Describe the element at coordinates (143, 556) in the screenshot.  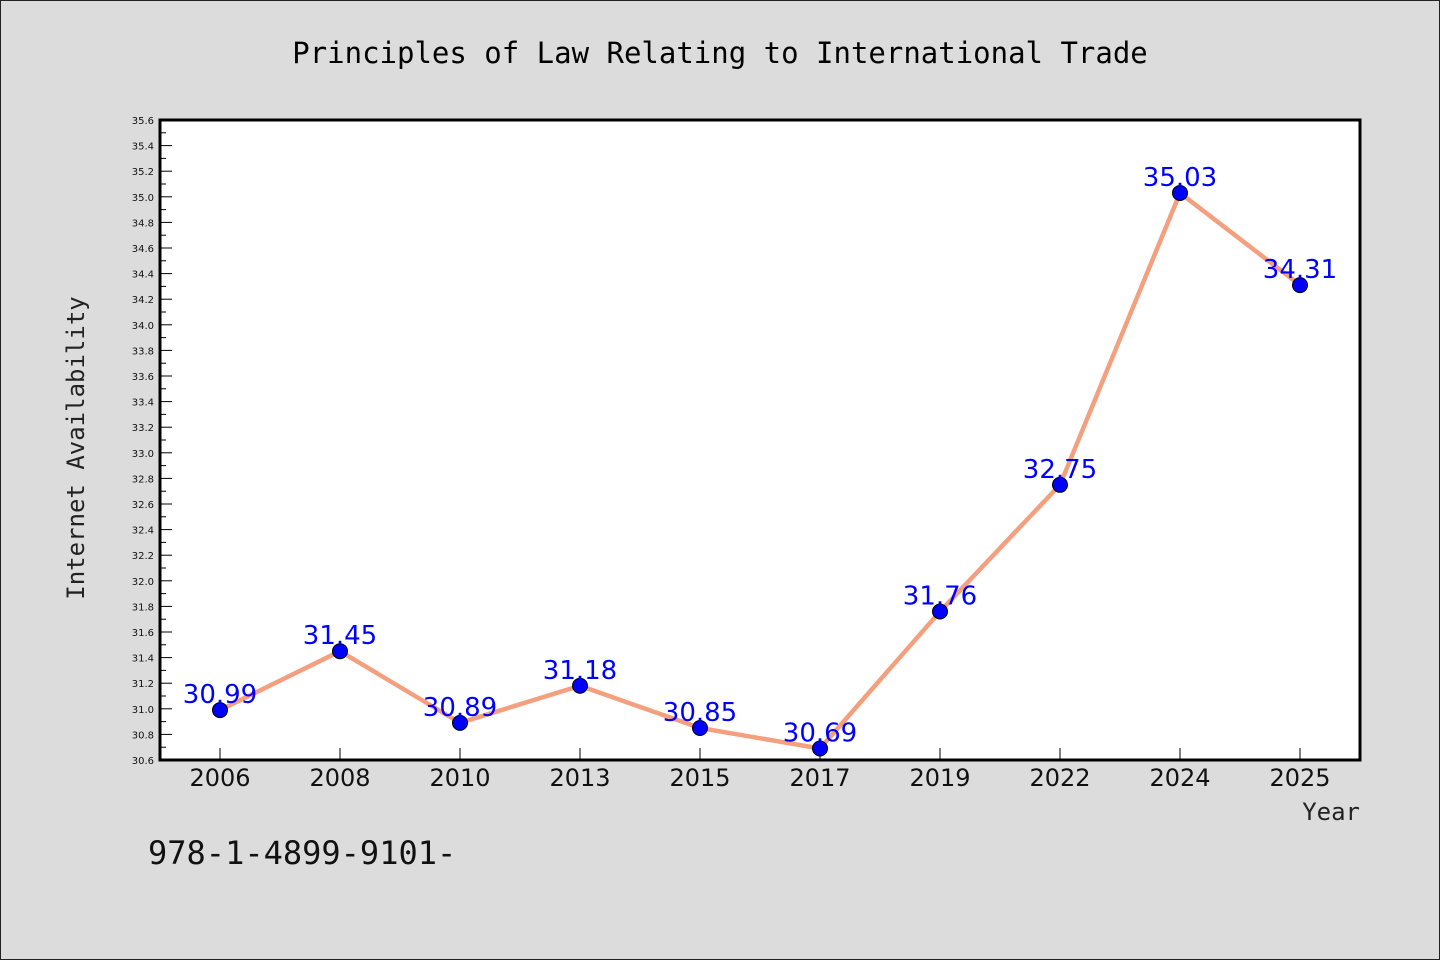
I see `y-tick-label: 32.2` at that location.